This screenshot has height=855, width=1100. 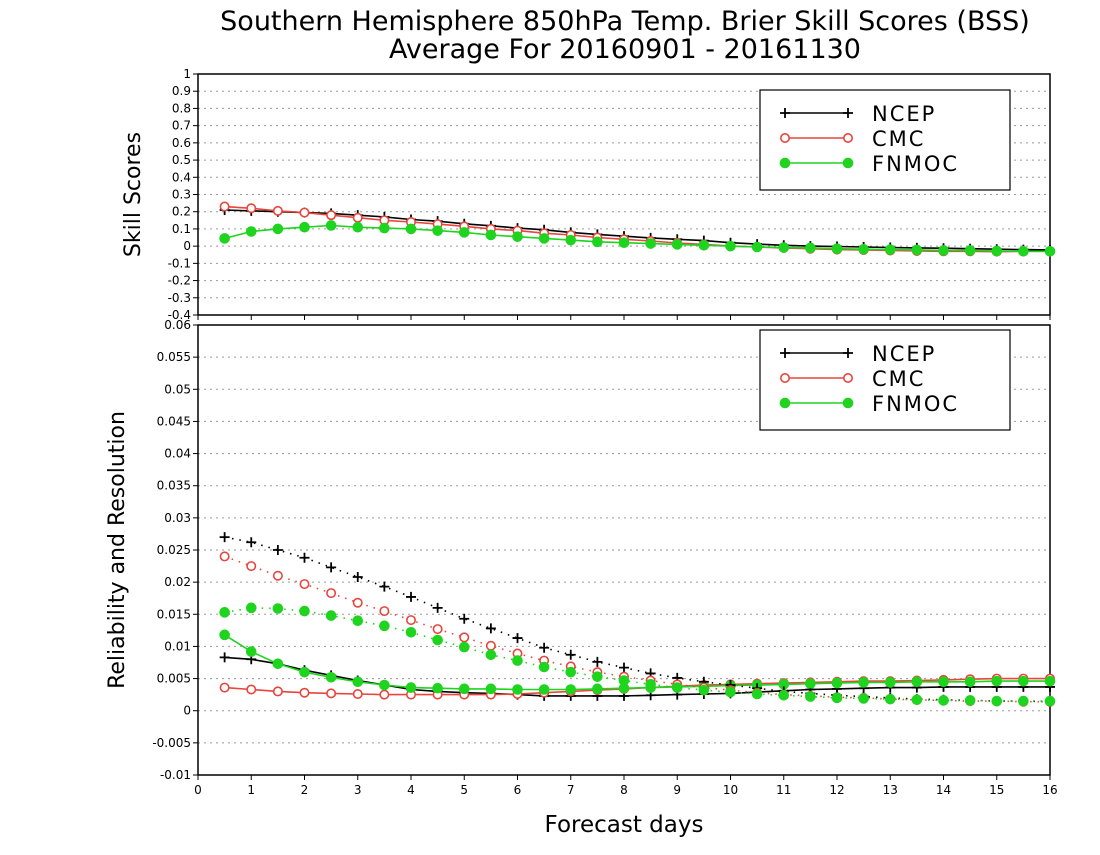 What do you see at coordinates (915, 404) in the screenshot?
I see `legend-label-fnmoc: FNMOC` at bounding box center [915, 404].